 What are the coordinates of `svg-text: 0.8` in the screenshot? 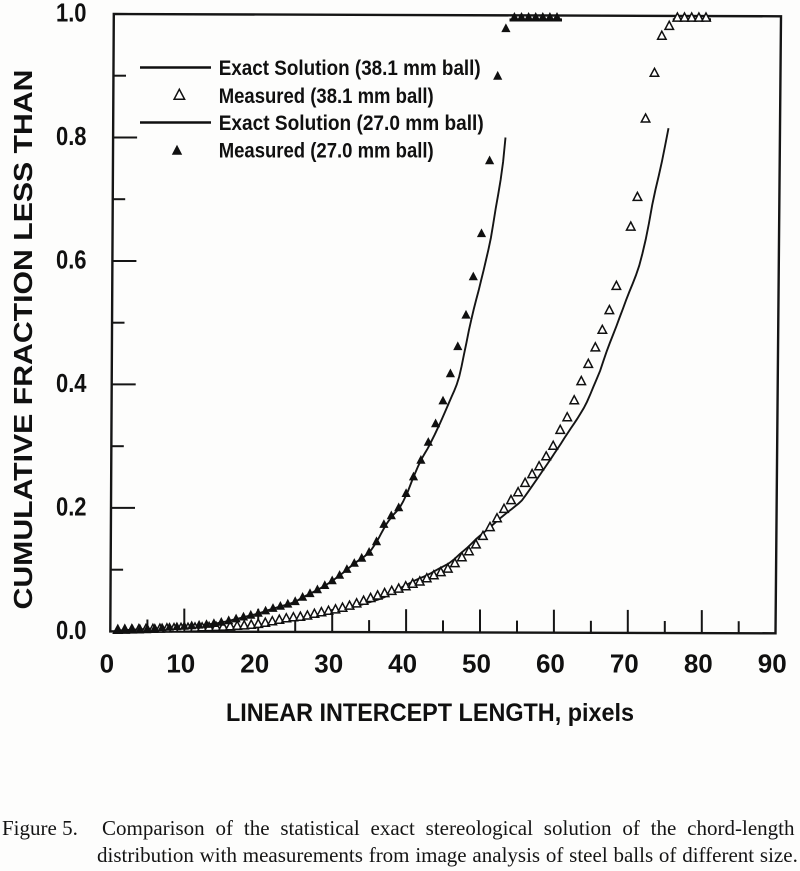 It's located at (71, 136).